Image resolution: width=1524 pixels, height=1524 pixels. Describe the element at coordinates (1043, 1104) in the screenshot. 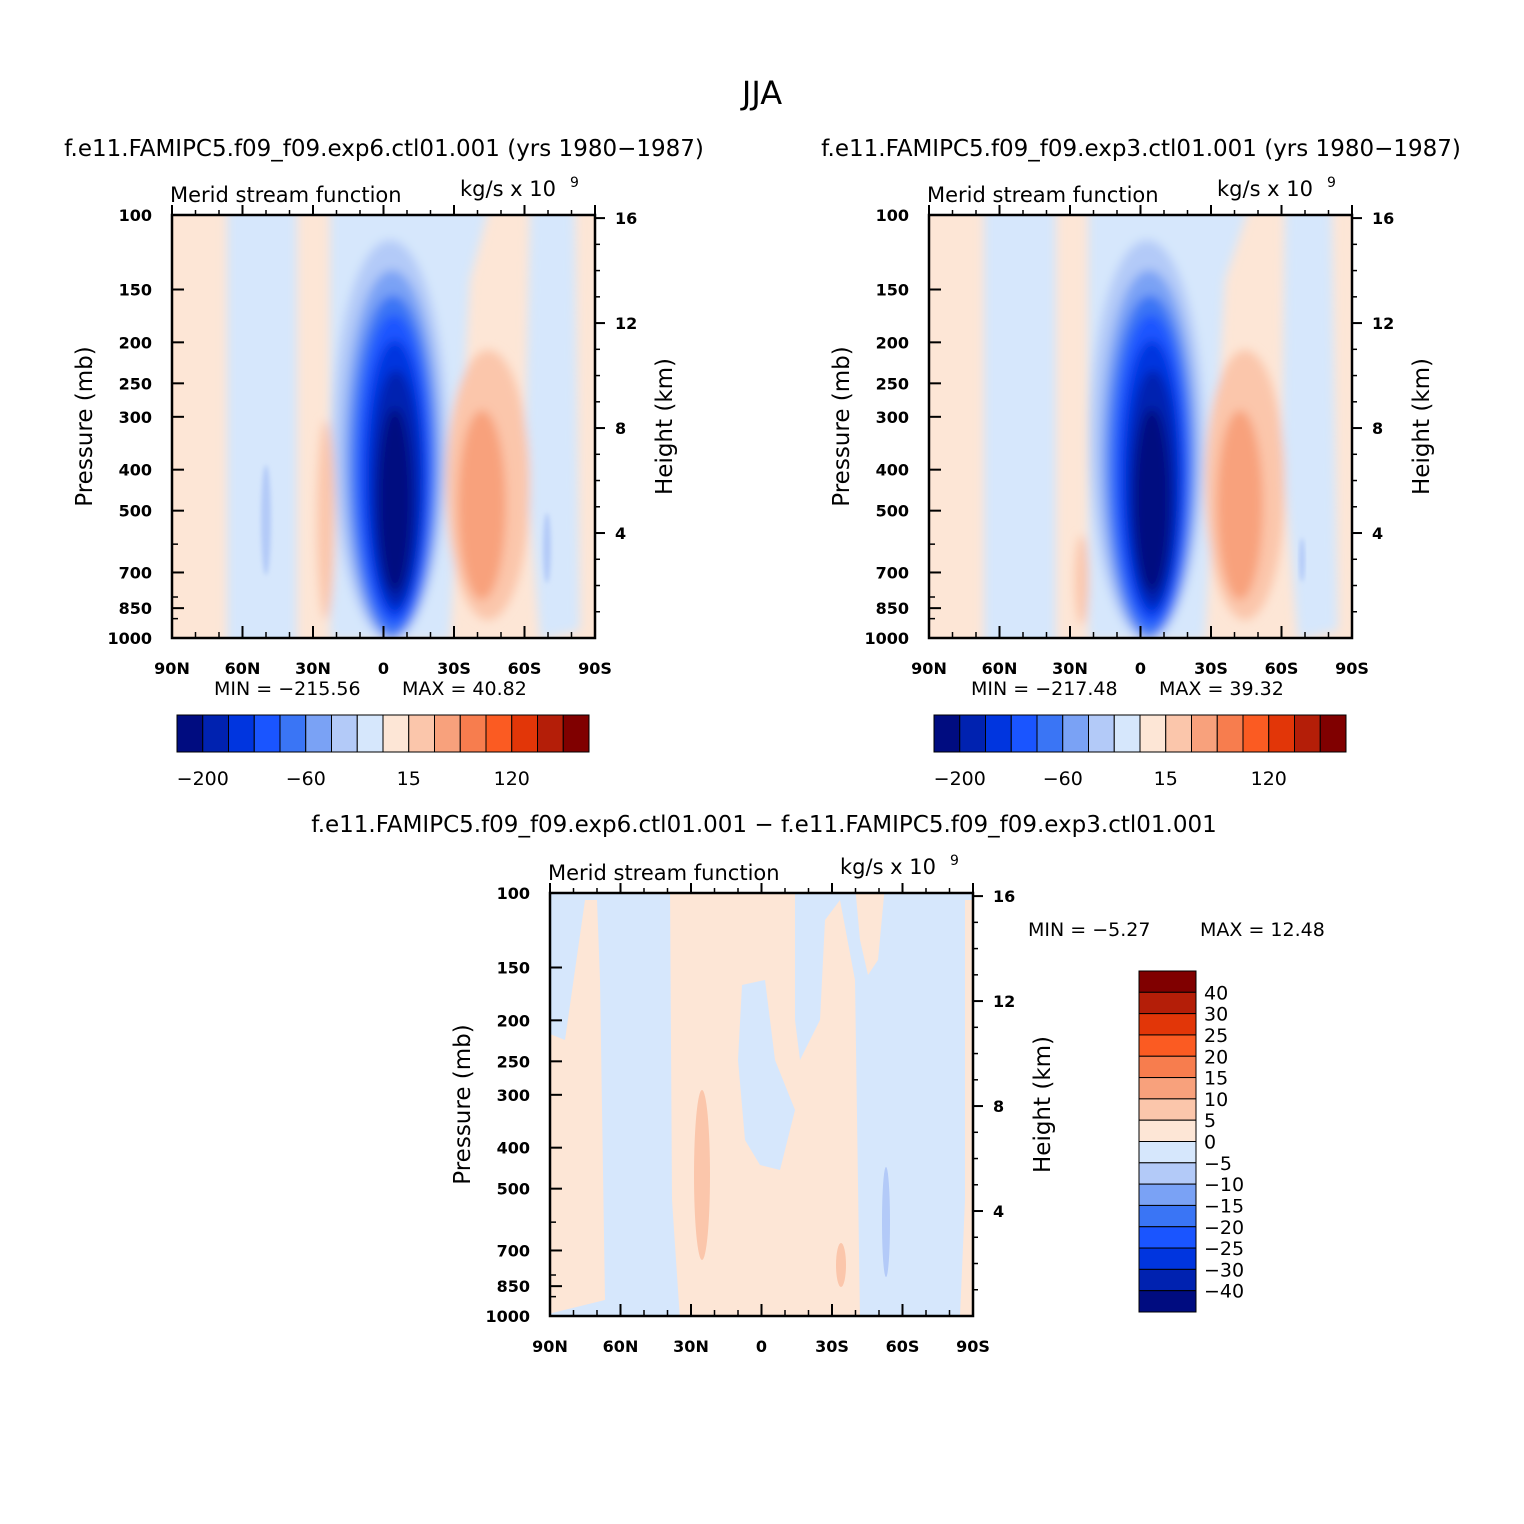

I see `y2-axis-label: Height (km)` at that location.